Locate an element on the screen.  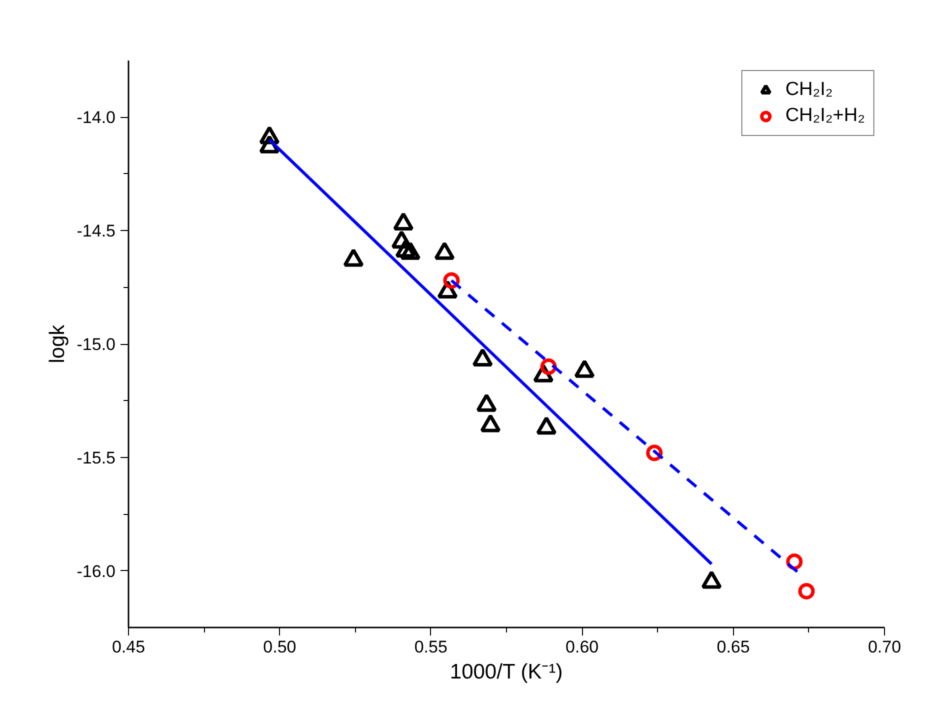
y-axis-title: logk is located at coordinates (57, 344).